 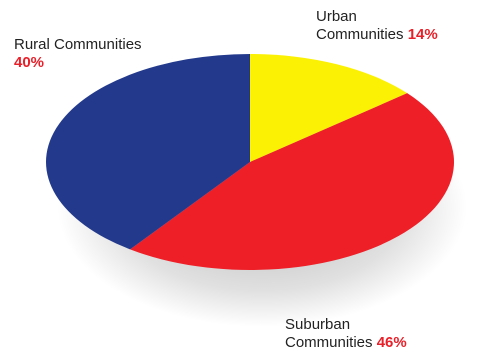 I want to click on urban-label-line2: Communities, so click(x=360, y=34).